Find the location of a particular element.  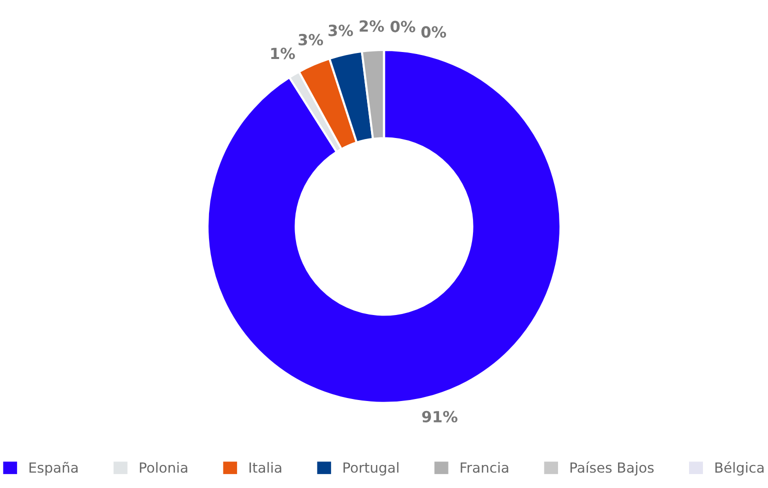

legend-label: España is located at coordinates (54, 469).